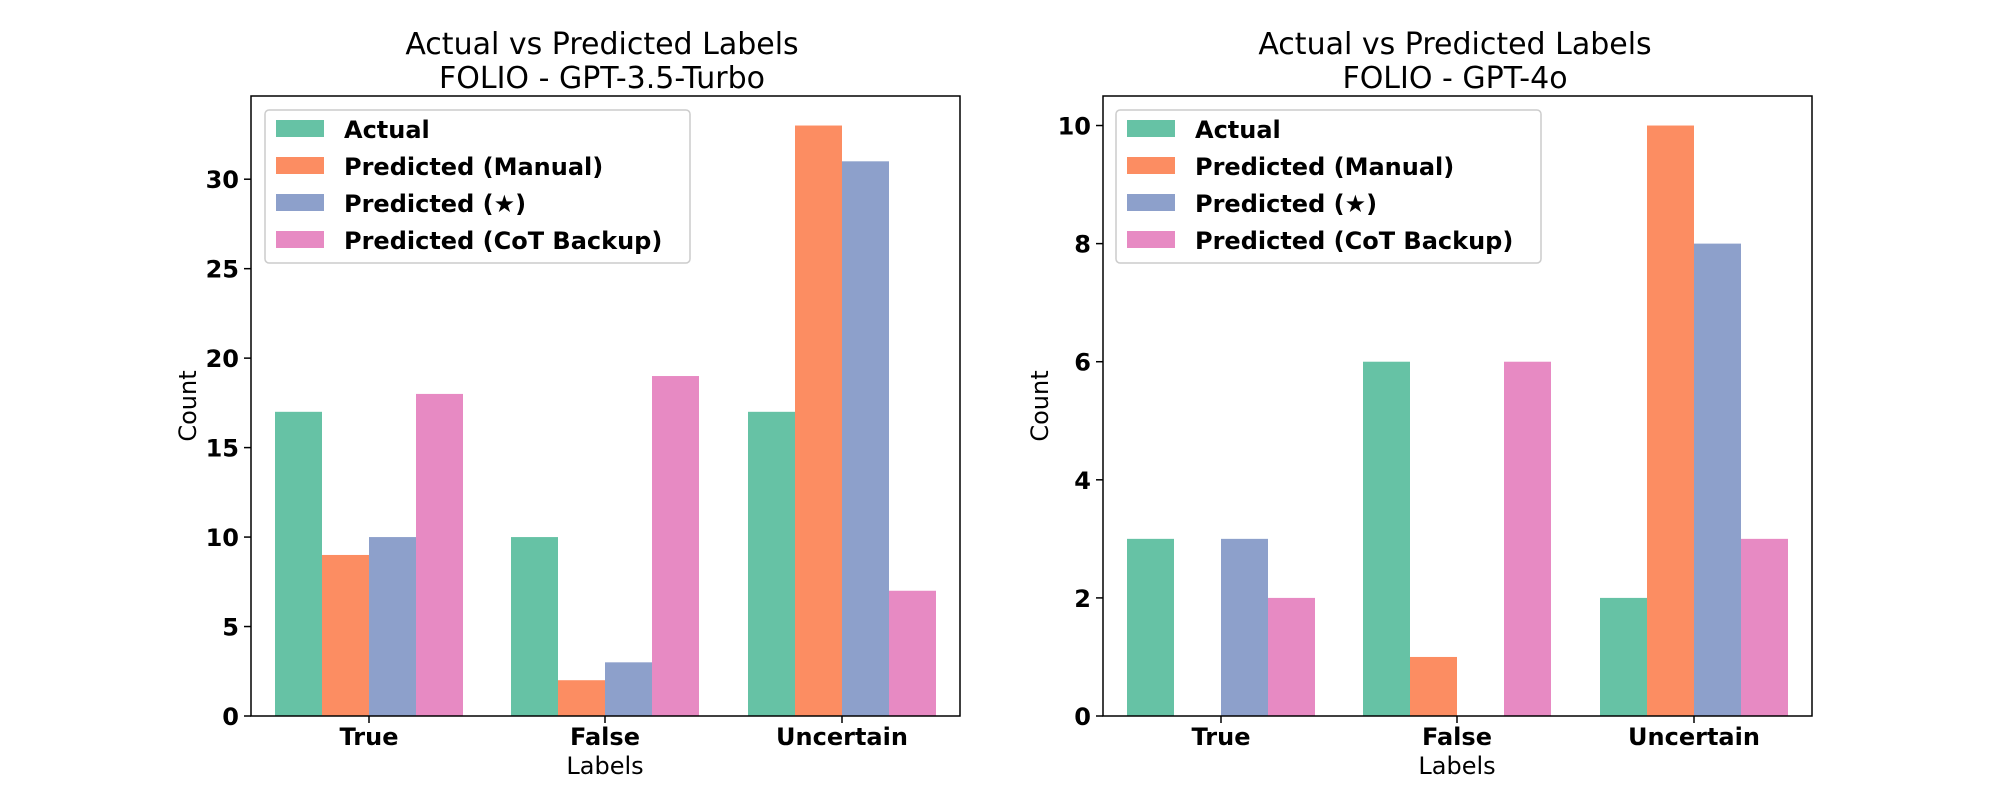 This screenshot has height=800, width=2000. I want to click on y-tick-label: 6, so click(1082, 363).